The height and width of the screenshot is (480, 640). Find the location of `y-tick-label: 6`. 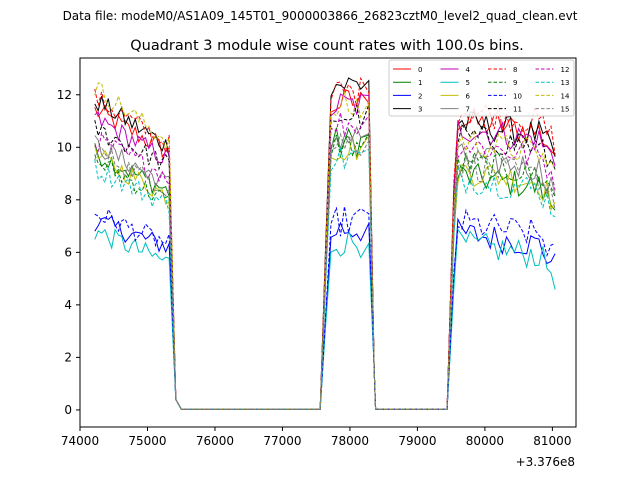

y-tick-label: 6 is located at coordinates (68, 252).